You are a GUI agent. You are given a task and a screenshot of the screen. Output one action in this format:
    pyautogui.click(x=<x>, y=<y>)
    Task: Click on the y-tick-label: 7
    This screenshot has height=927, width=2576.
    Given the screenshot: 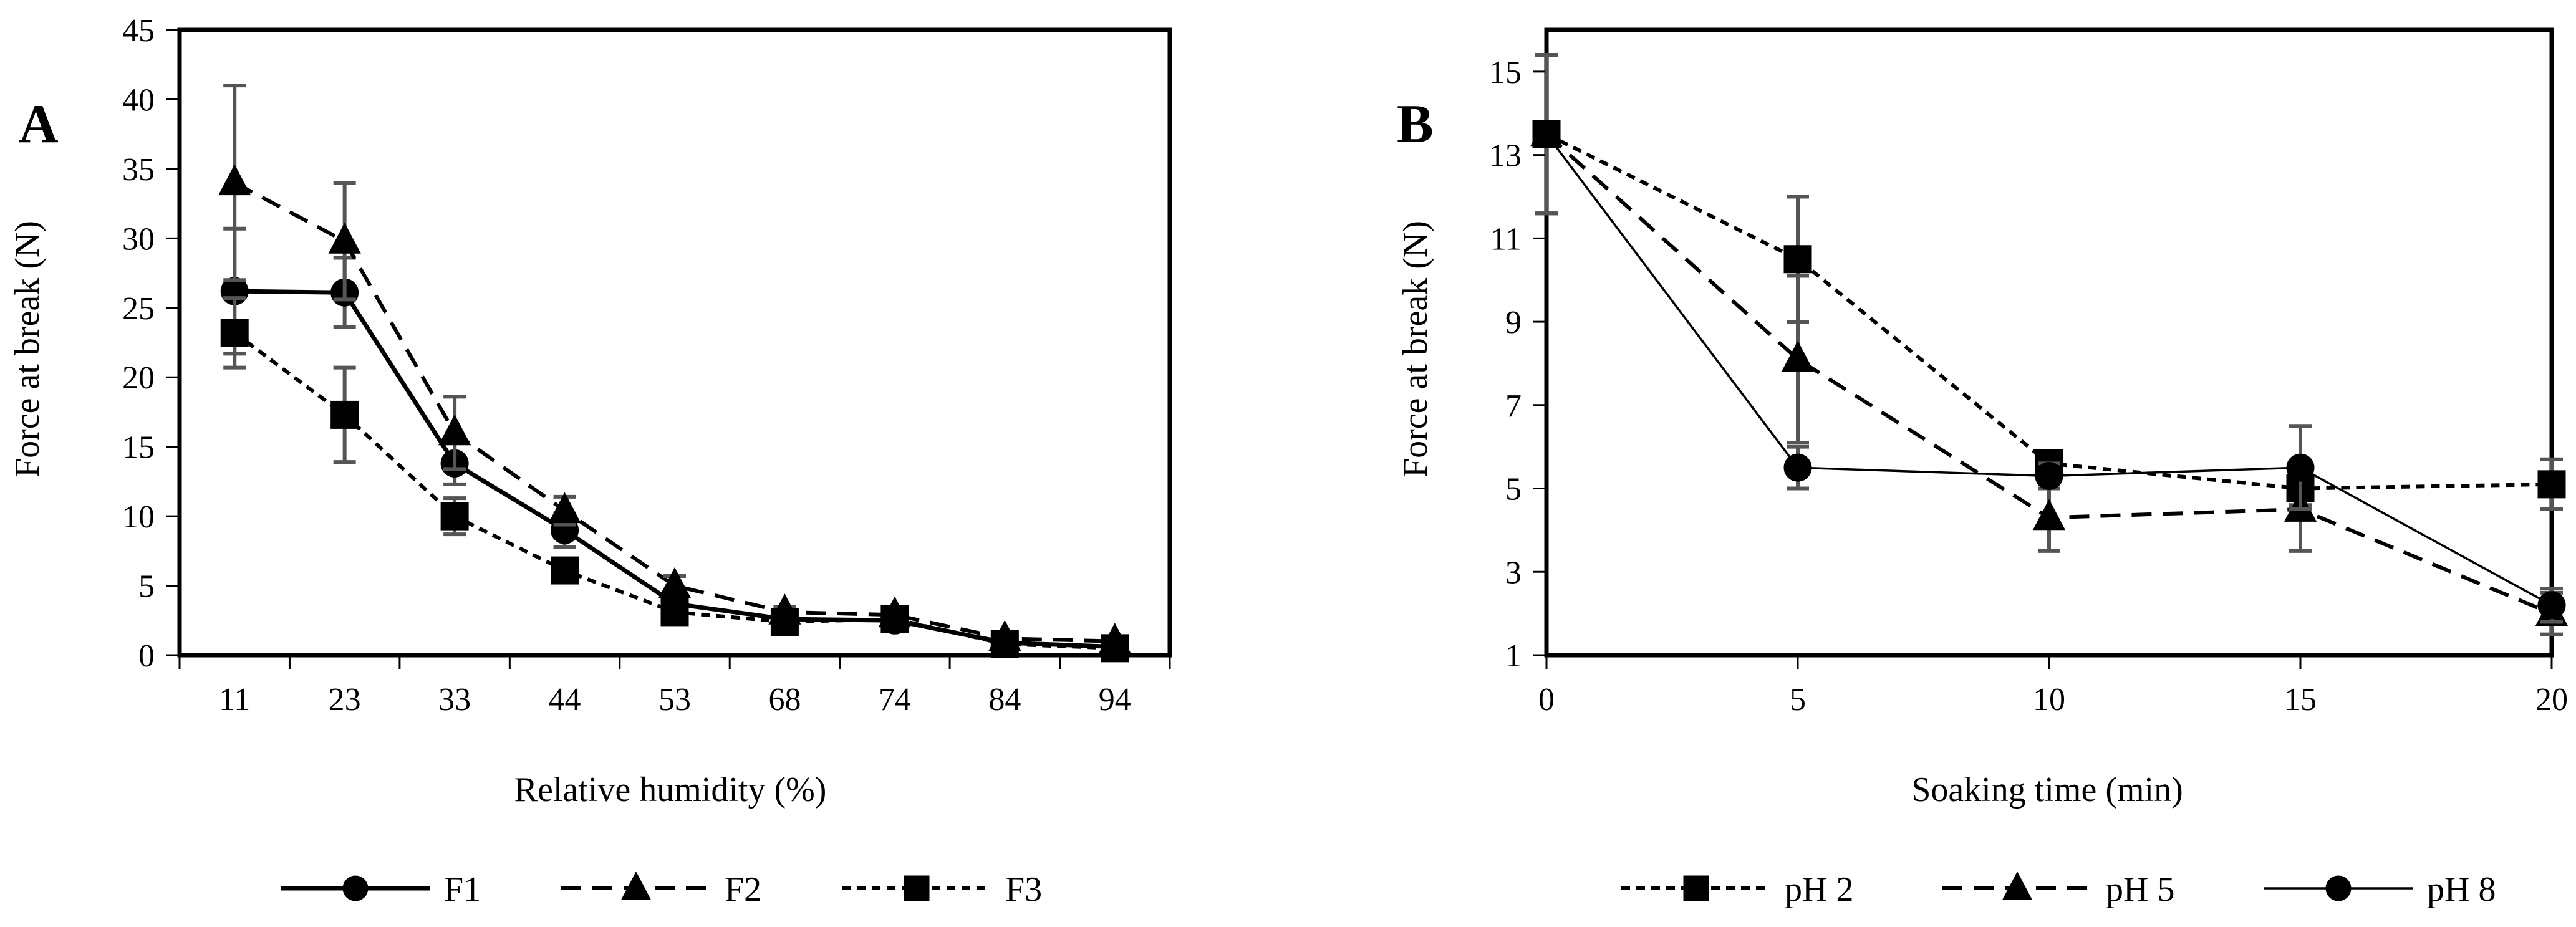 What is the action you would take?
    pyautogui.click(x=1513, y=406)
    